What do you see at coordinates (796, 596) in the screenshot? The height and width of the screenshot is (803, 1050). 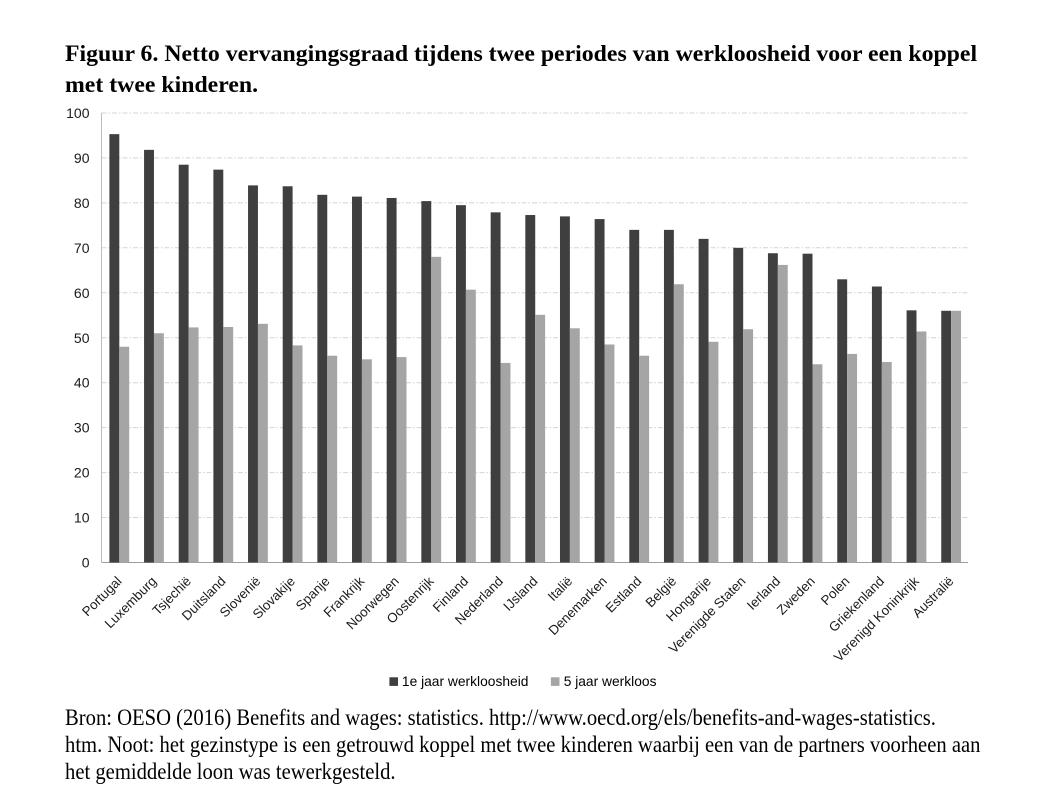 I see `svg-text: Zweden` at bounding box center [796, 596].